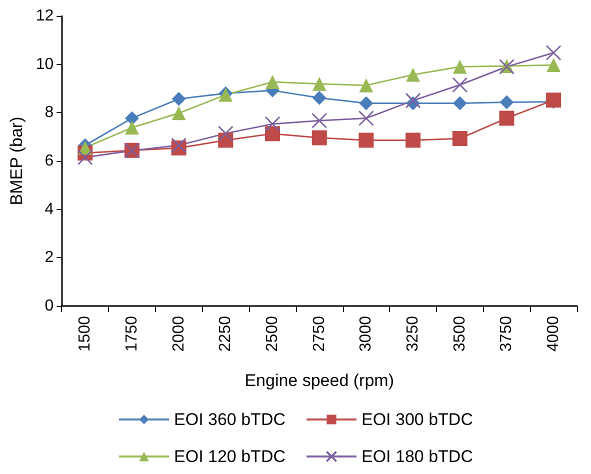 The image size is (591, 474). I want to click on legend-label: EOI 180 bTDC, so click(417, 456).